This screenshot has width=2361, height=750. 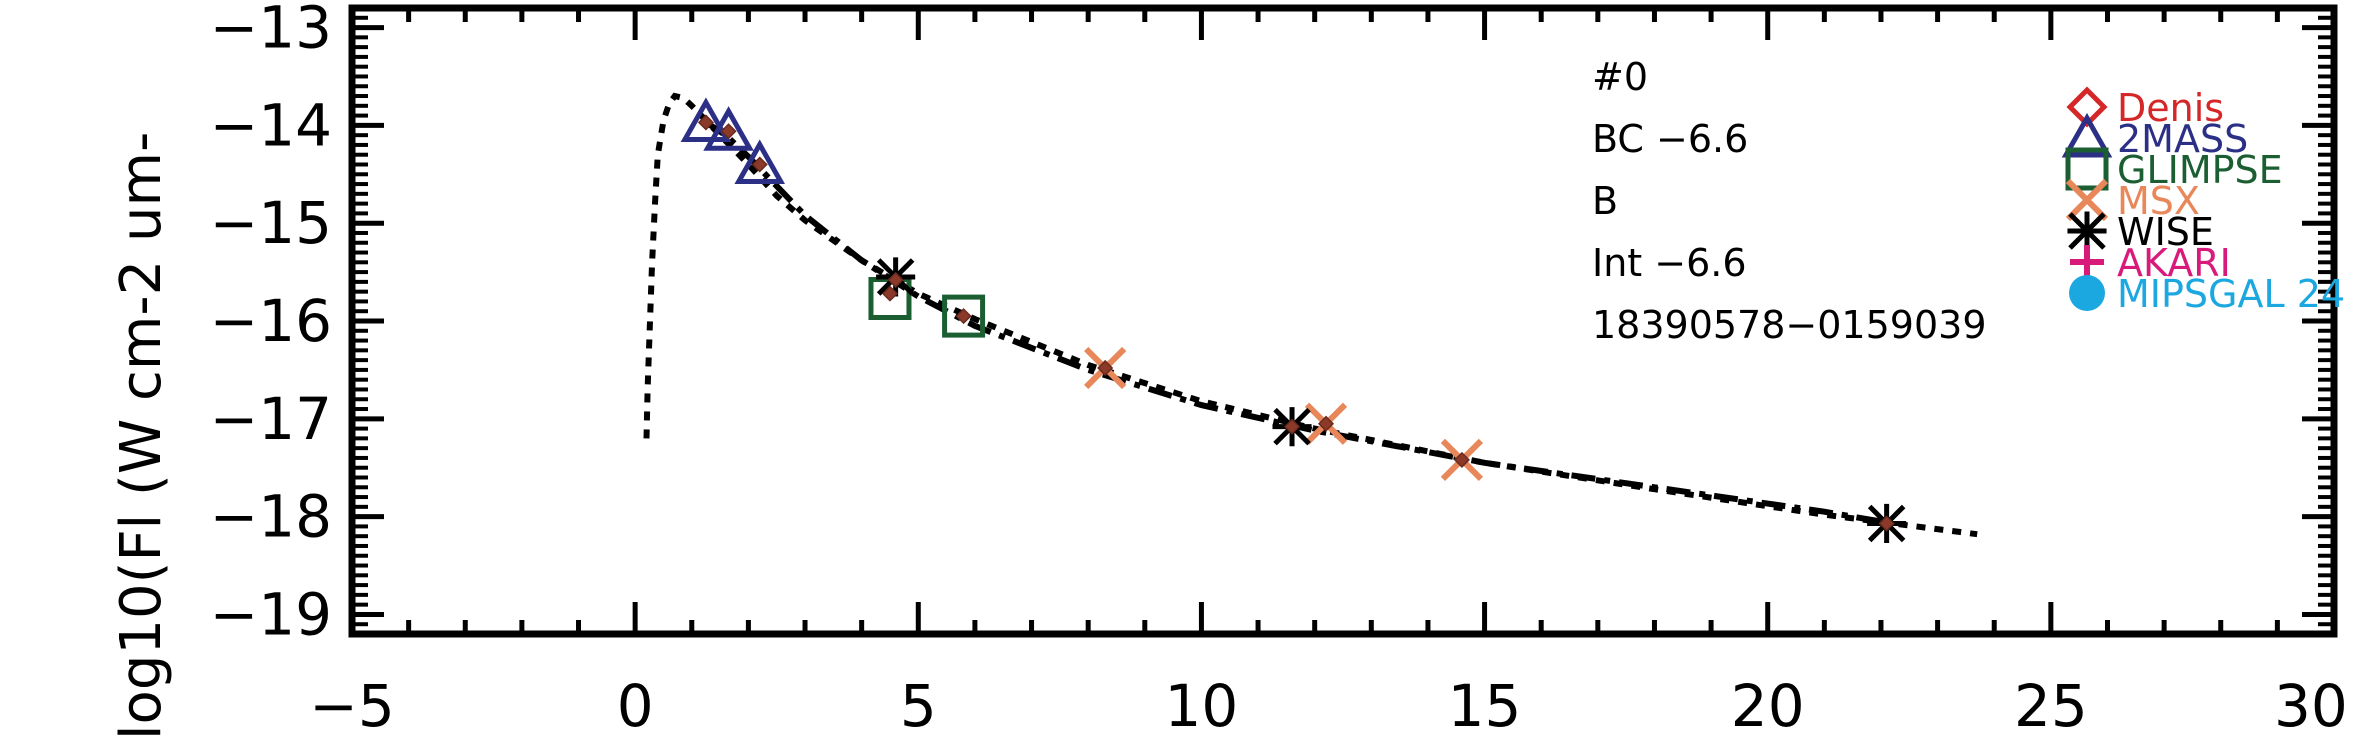 What do you see at coordinates (635, 706) in the screenshot?
I see `x-tick-label: 0` at bounding box center [635, 706].